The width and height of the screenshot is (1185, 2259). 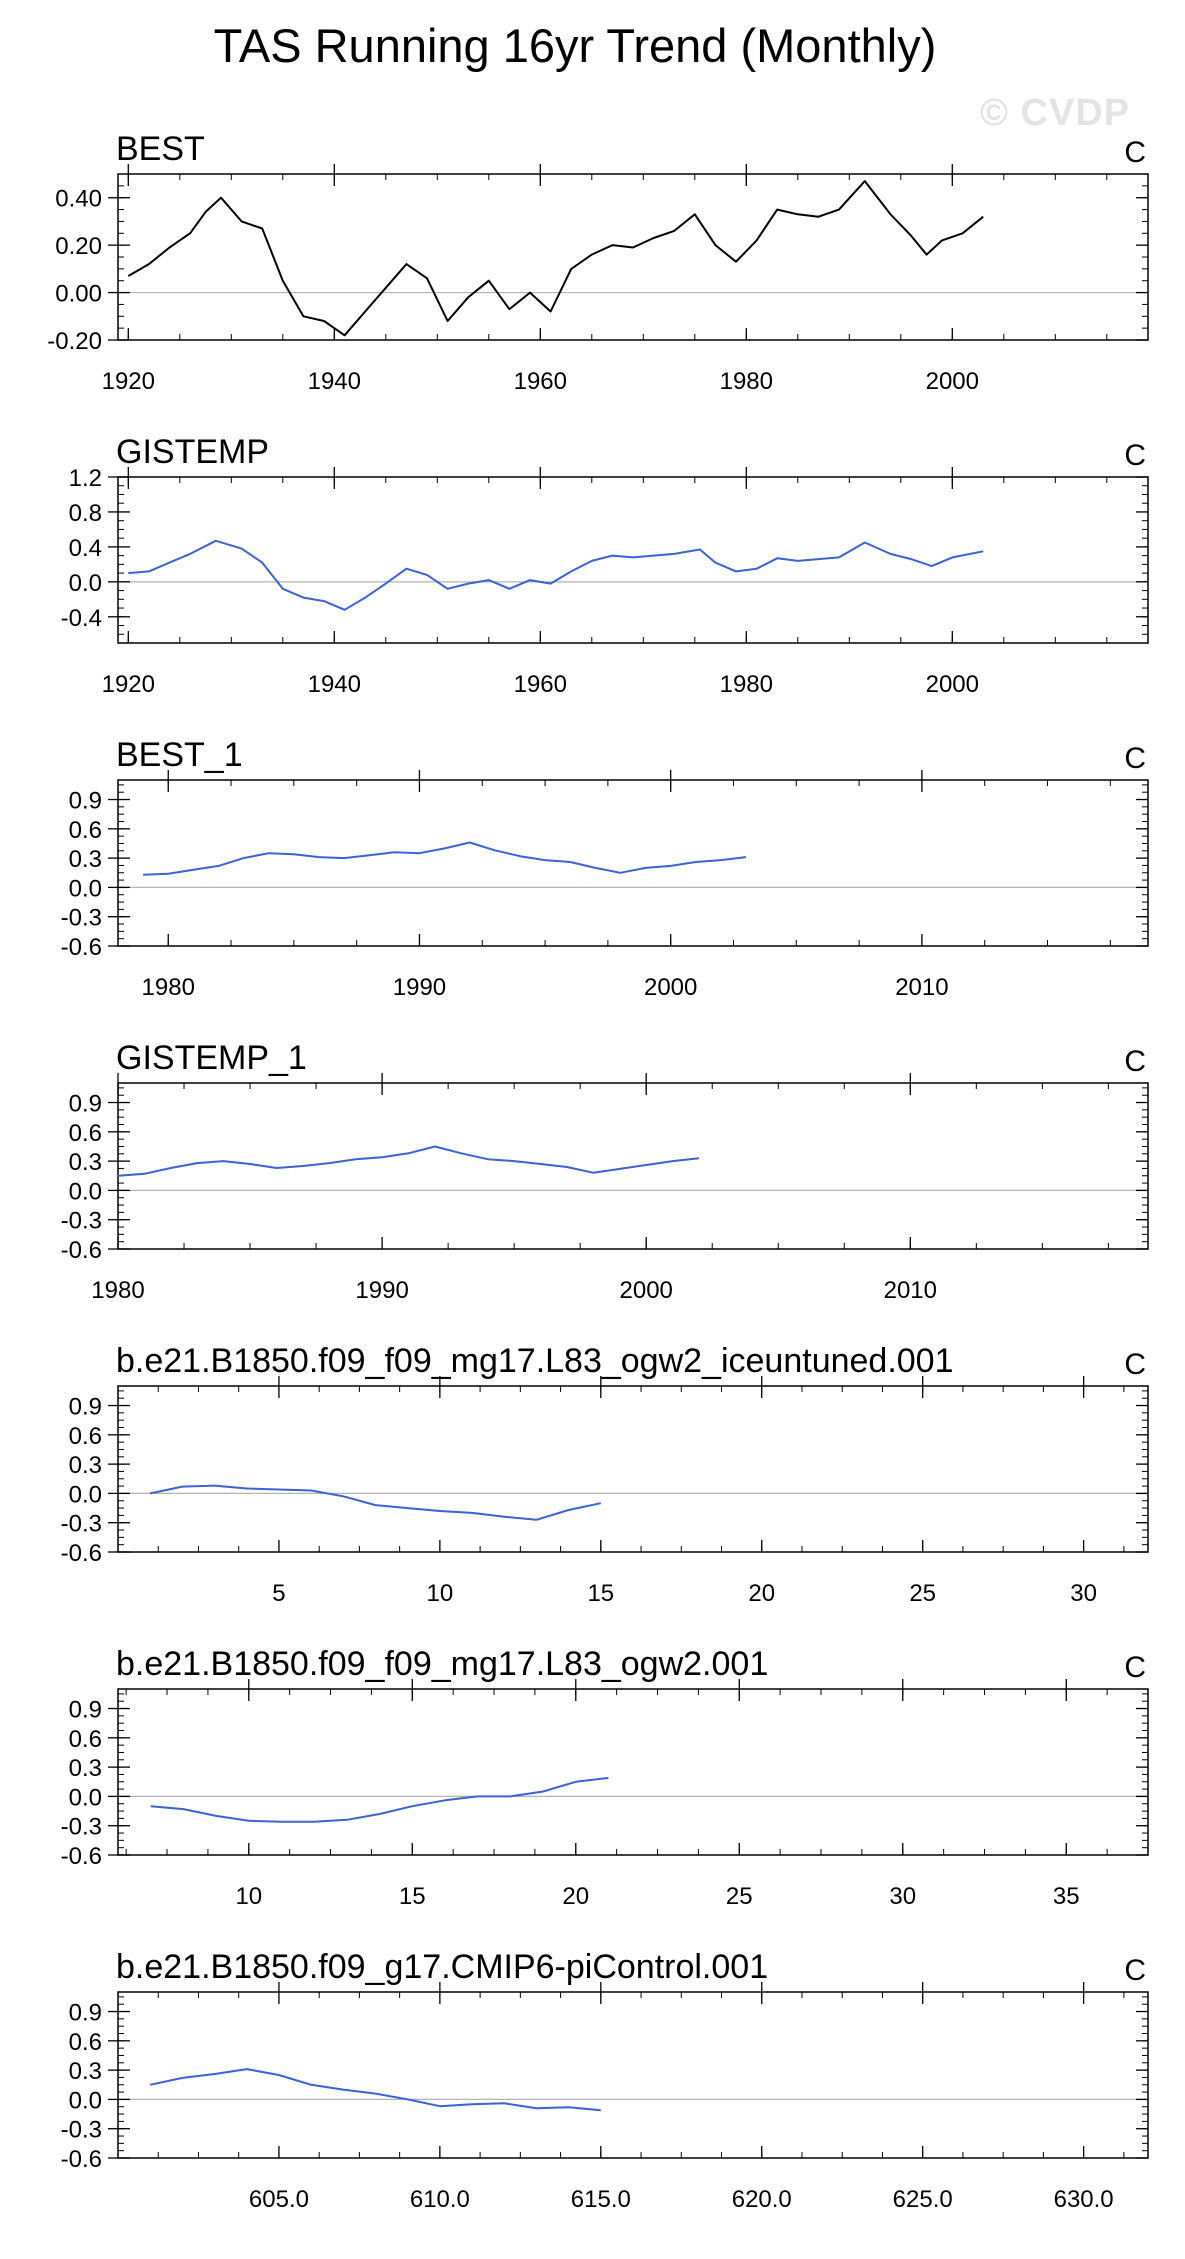 I want to click on x-tick-label: 605.0, so click(x=279, y=2199).